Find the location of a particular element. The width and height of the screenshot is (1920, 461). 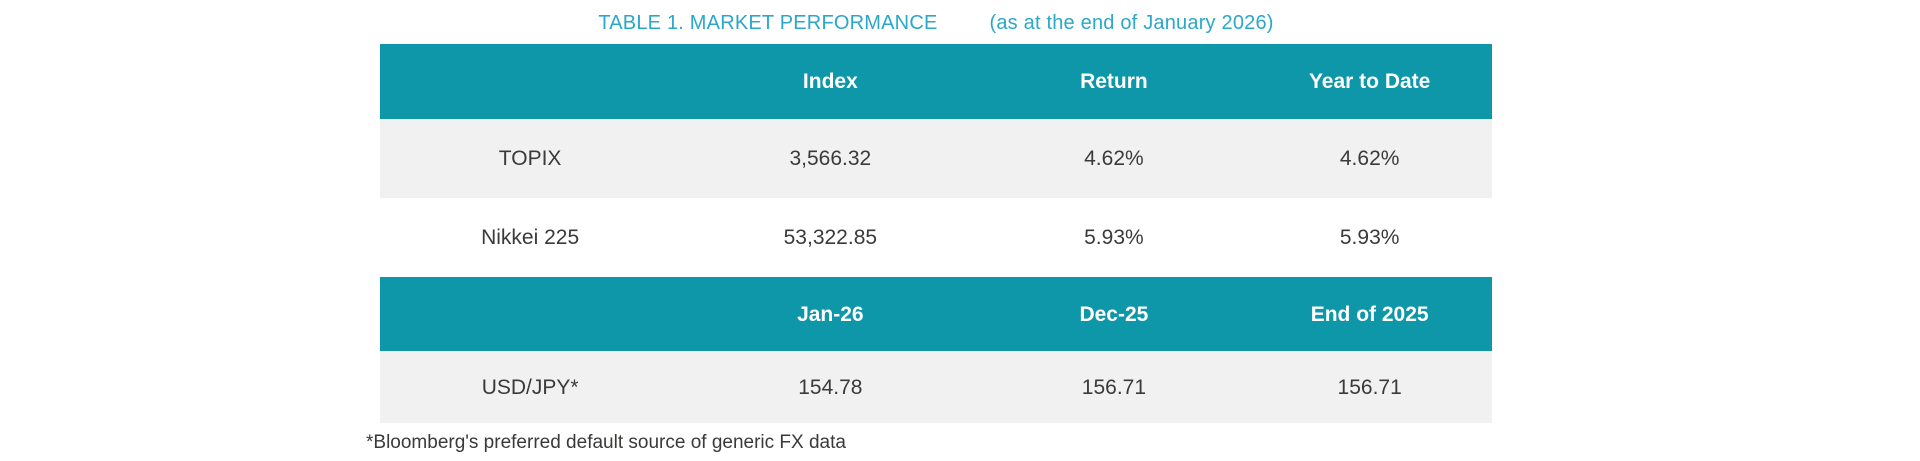

table-title-main: TABLE 1. MARKET PERFORMANCE is located at coordinates (768, 22).